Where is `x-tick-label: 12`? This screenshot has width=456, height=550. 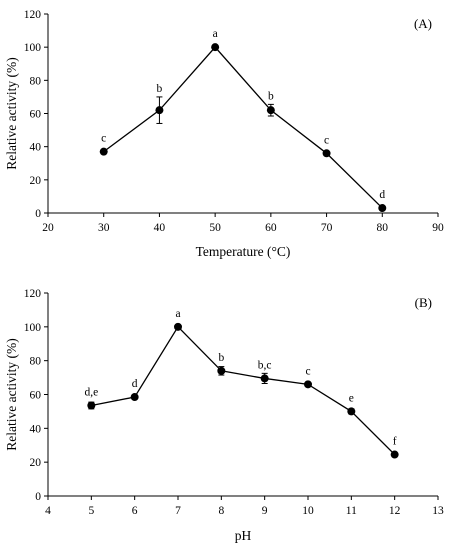
x-tick-label: 12 is located at coordinates (395, 511).